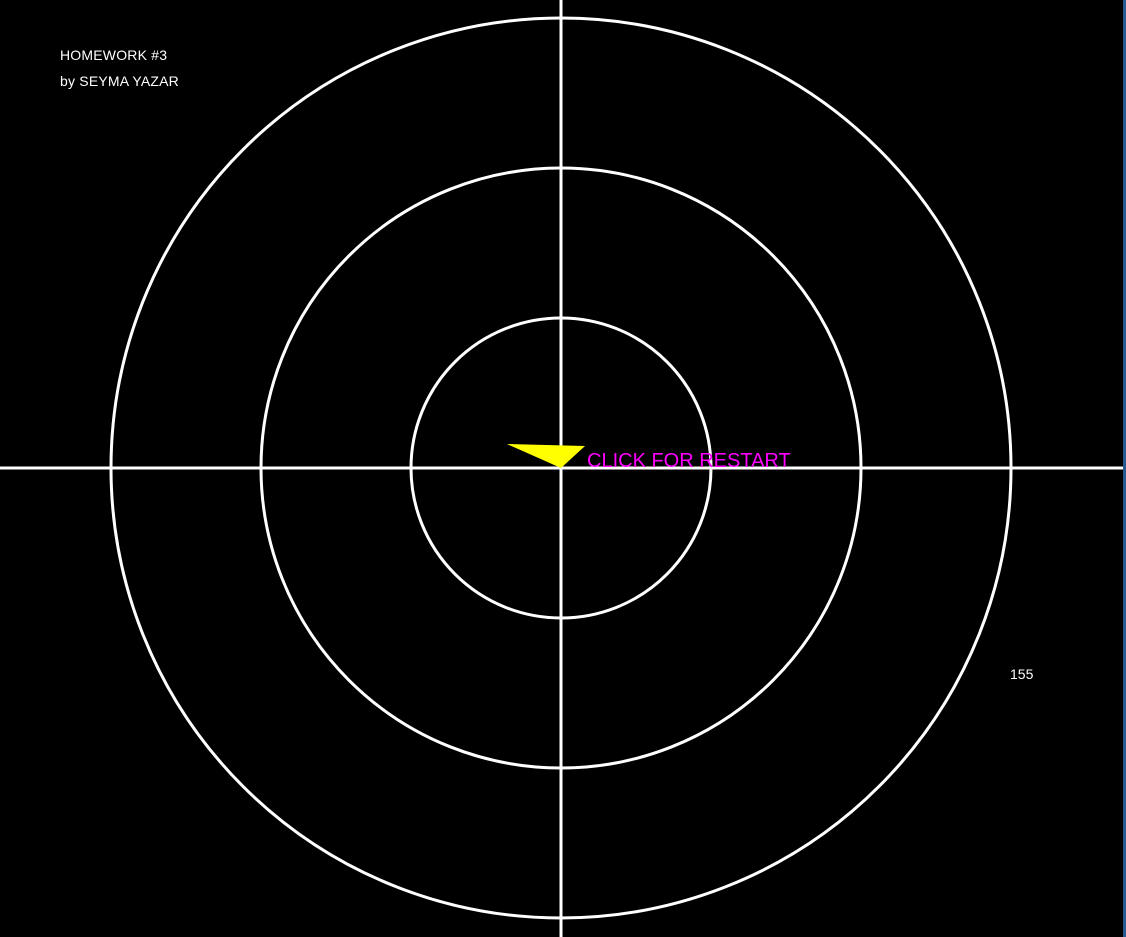 The image size is (1126, 937). I want to click on homework-title: HOMEWORK #3, so click(114, 55).